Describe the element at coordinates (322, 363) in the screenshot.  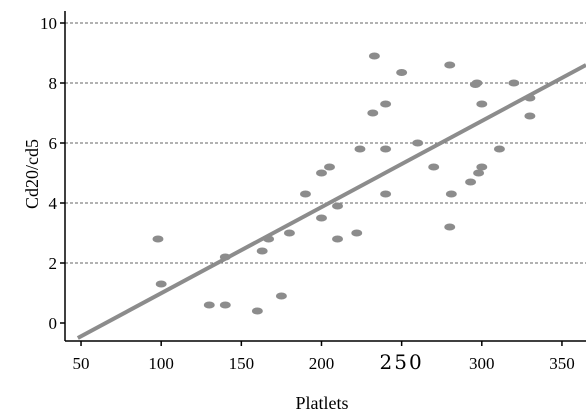
I see `x-tick-label-200: 200` at that location.